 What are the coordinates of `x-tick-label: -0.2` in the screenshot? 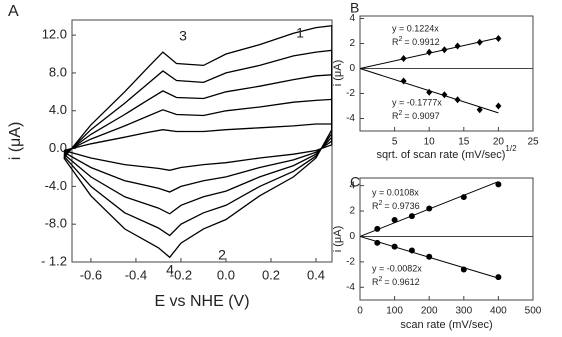 It's located at (181, 274).